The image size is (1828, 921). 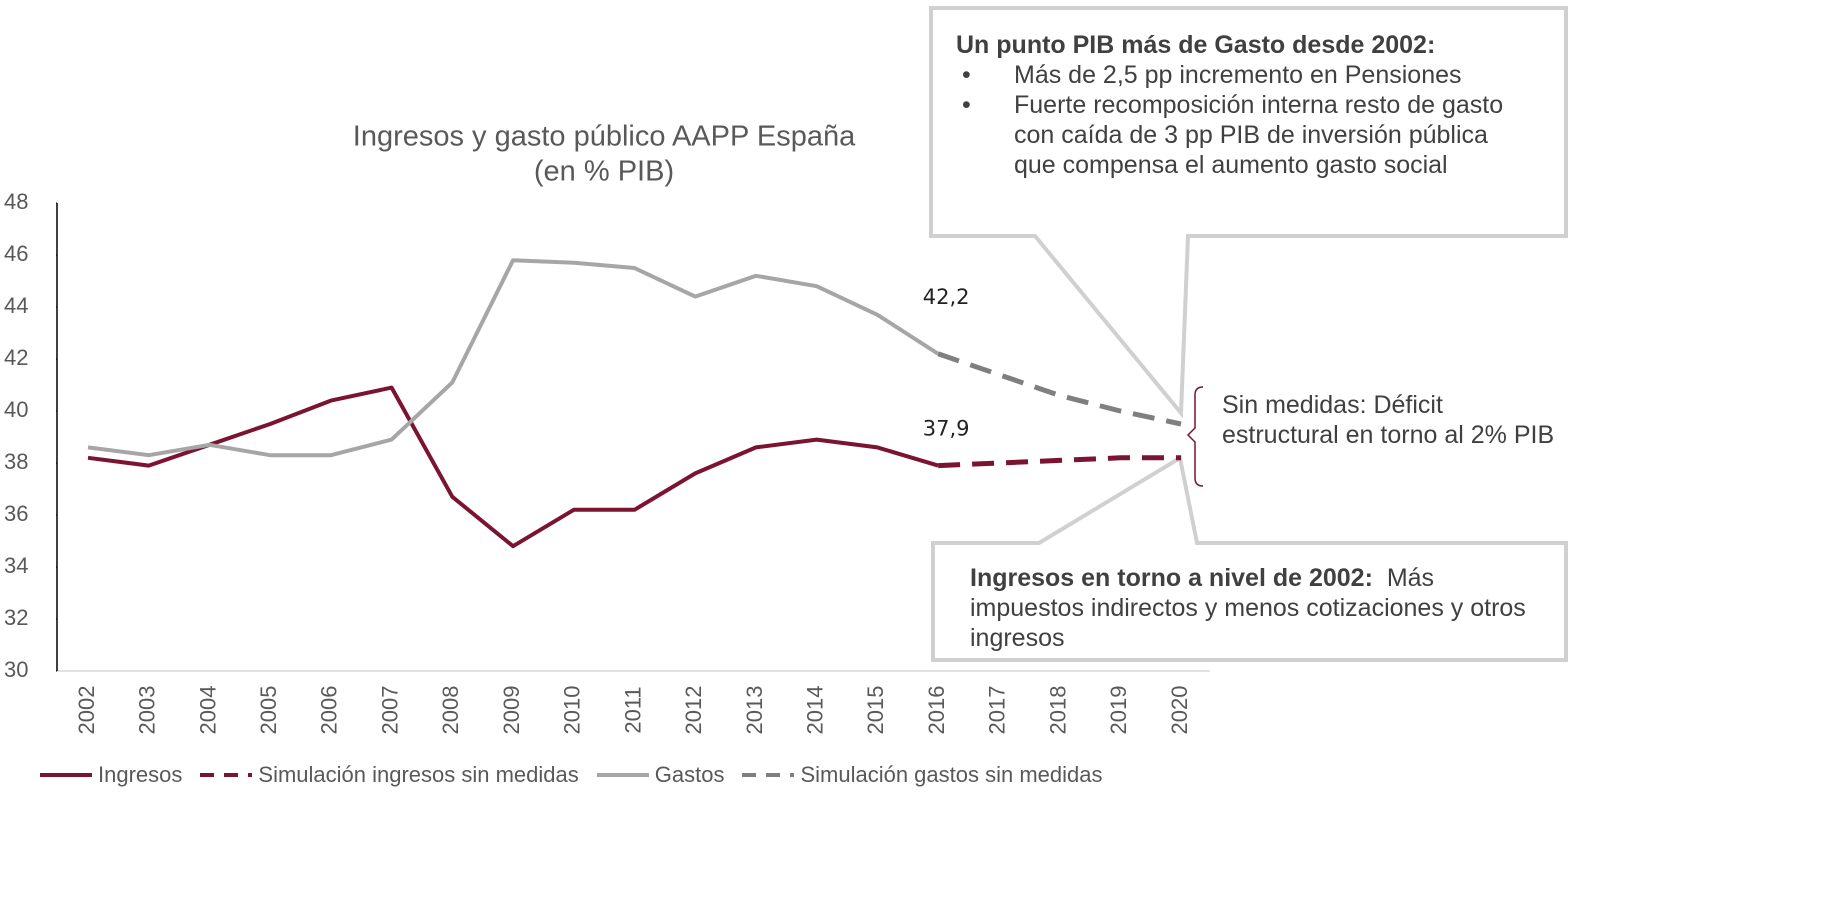 I want to click on y-tick-label: 40, so click(x=16, y=409).